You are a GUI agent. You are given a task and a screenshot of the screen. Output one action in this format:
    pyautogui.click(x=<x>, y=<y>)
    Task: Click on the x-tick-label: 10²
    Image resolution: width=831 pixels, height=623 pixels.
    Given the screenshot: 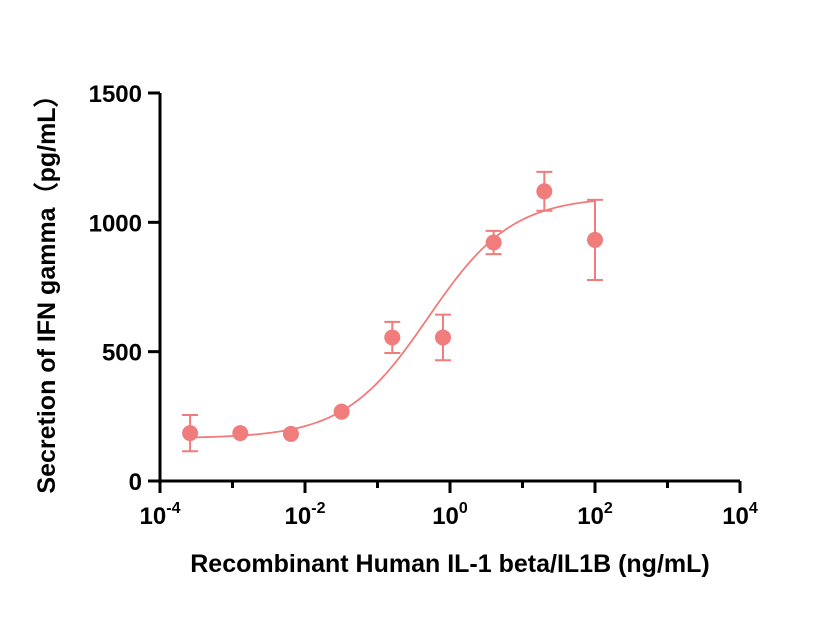 What is the action you would take?
    pyautogui.click(x=595, y=515)
    